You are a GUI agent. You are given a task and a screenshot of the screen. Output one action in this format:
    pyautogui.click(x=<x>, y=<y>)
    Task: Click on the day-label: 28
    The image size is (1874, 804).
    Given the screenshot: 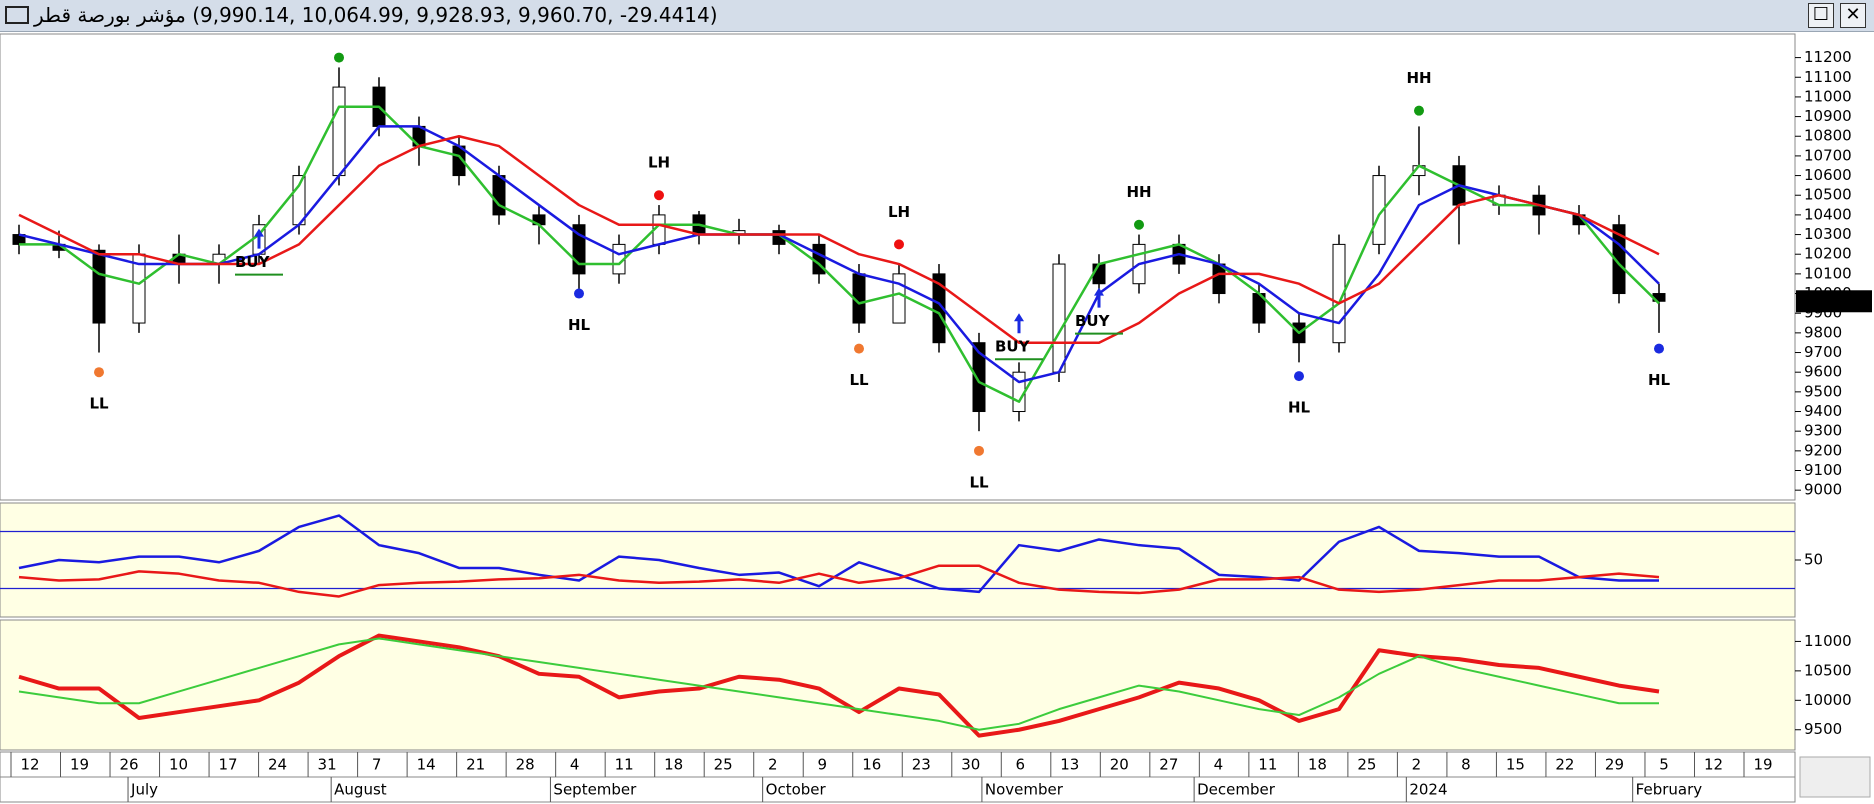 What is the action you would take?
    pyautogui.click(x=525, y=765)
    